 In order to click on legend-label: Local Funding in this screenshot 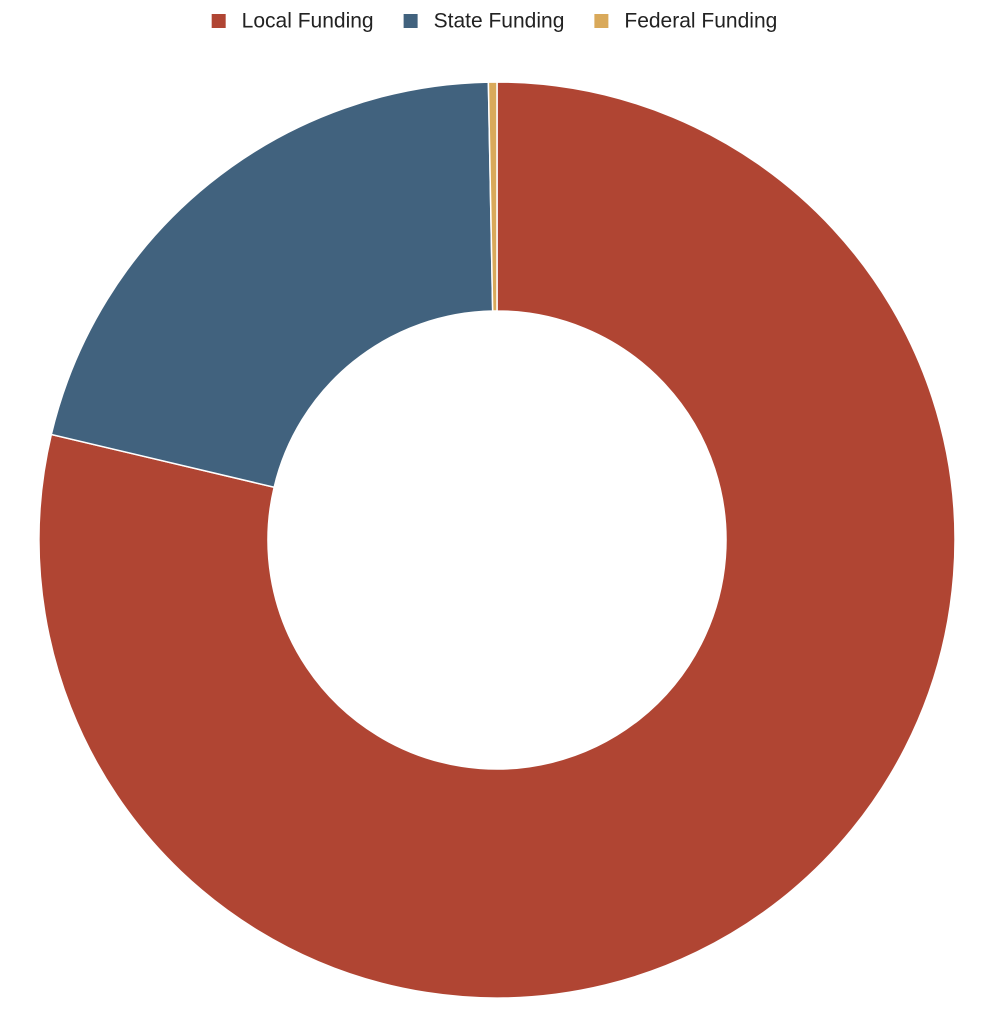, I will do `click(308, 21)`.